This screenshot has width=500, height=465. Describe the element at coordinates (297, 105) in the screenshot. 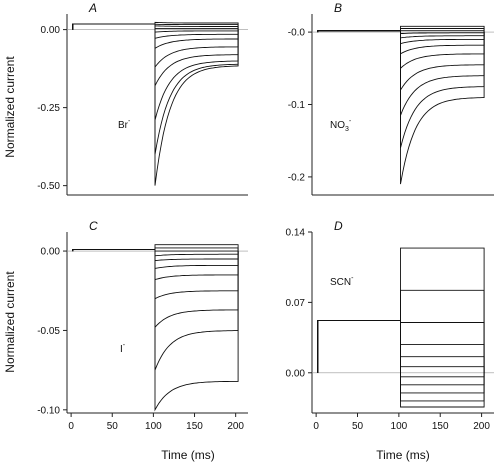

I see `y-tick-label-b: -0.1` at that location.